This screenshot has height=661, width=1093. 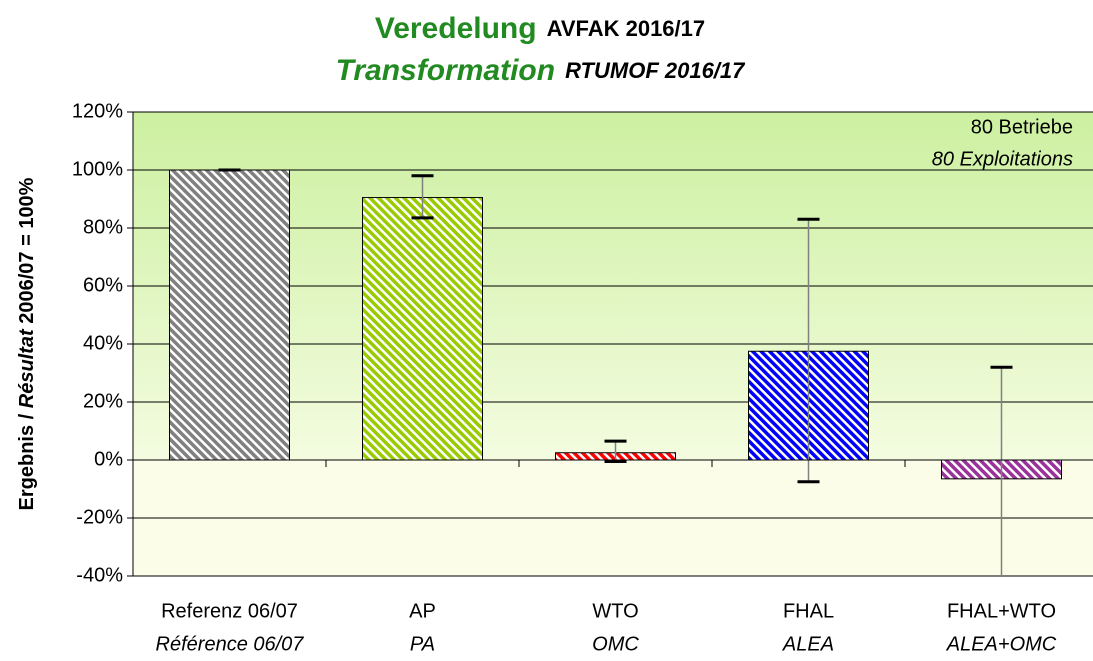 I want to click on y-tick-label: -20%, so click(x=99, y=517).